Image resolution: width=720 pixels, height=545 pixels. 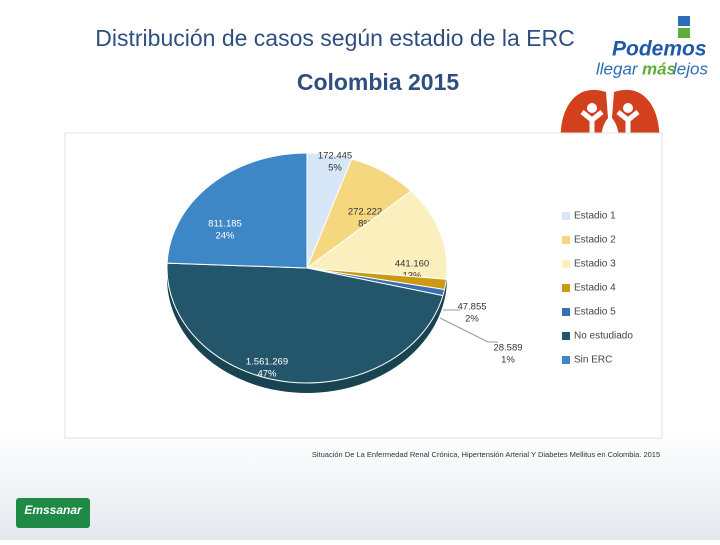 I want to click on value-label: 28.589, so click(x=507, y=348).